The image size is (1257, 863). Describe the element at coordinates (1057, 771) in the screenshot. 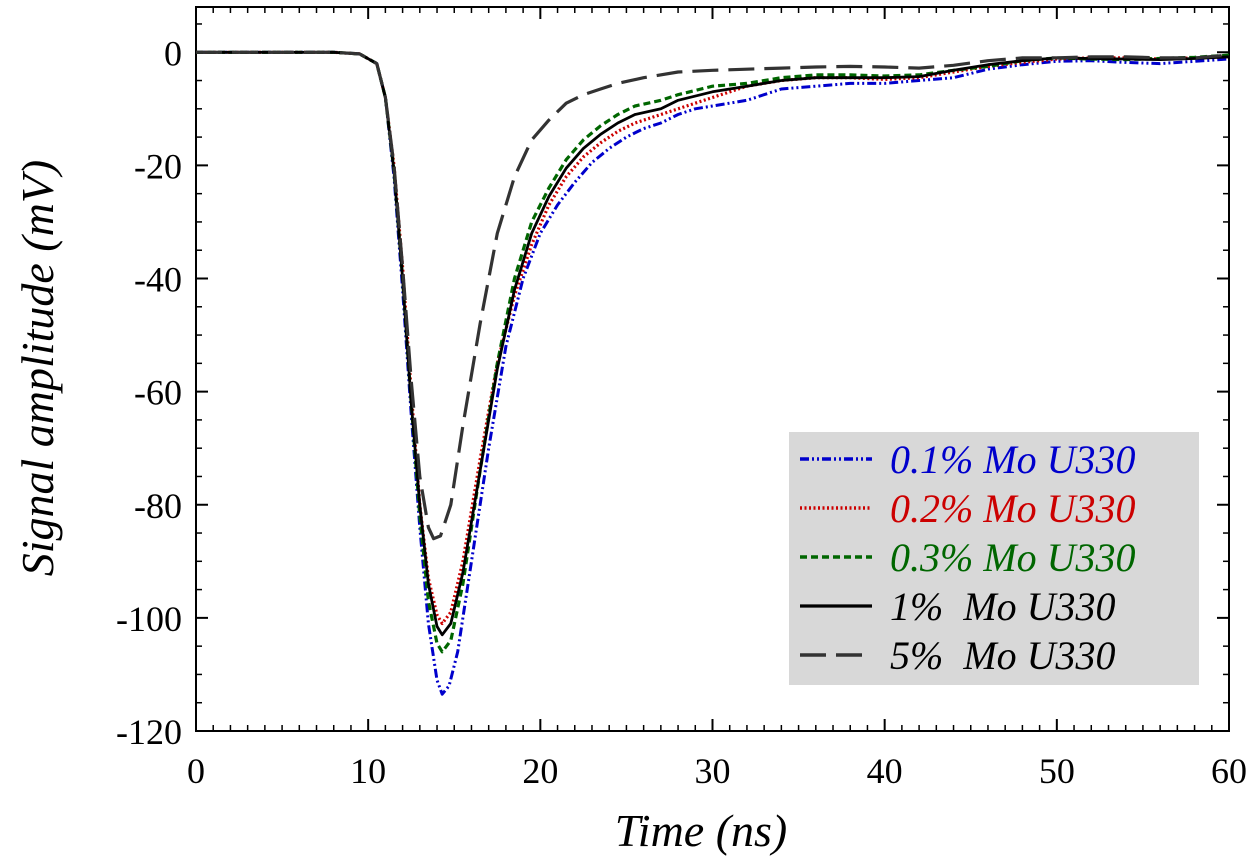

I see `x-tick-label: 50` at that location.